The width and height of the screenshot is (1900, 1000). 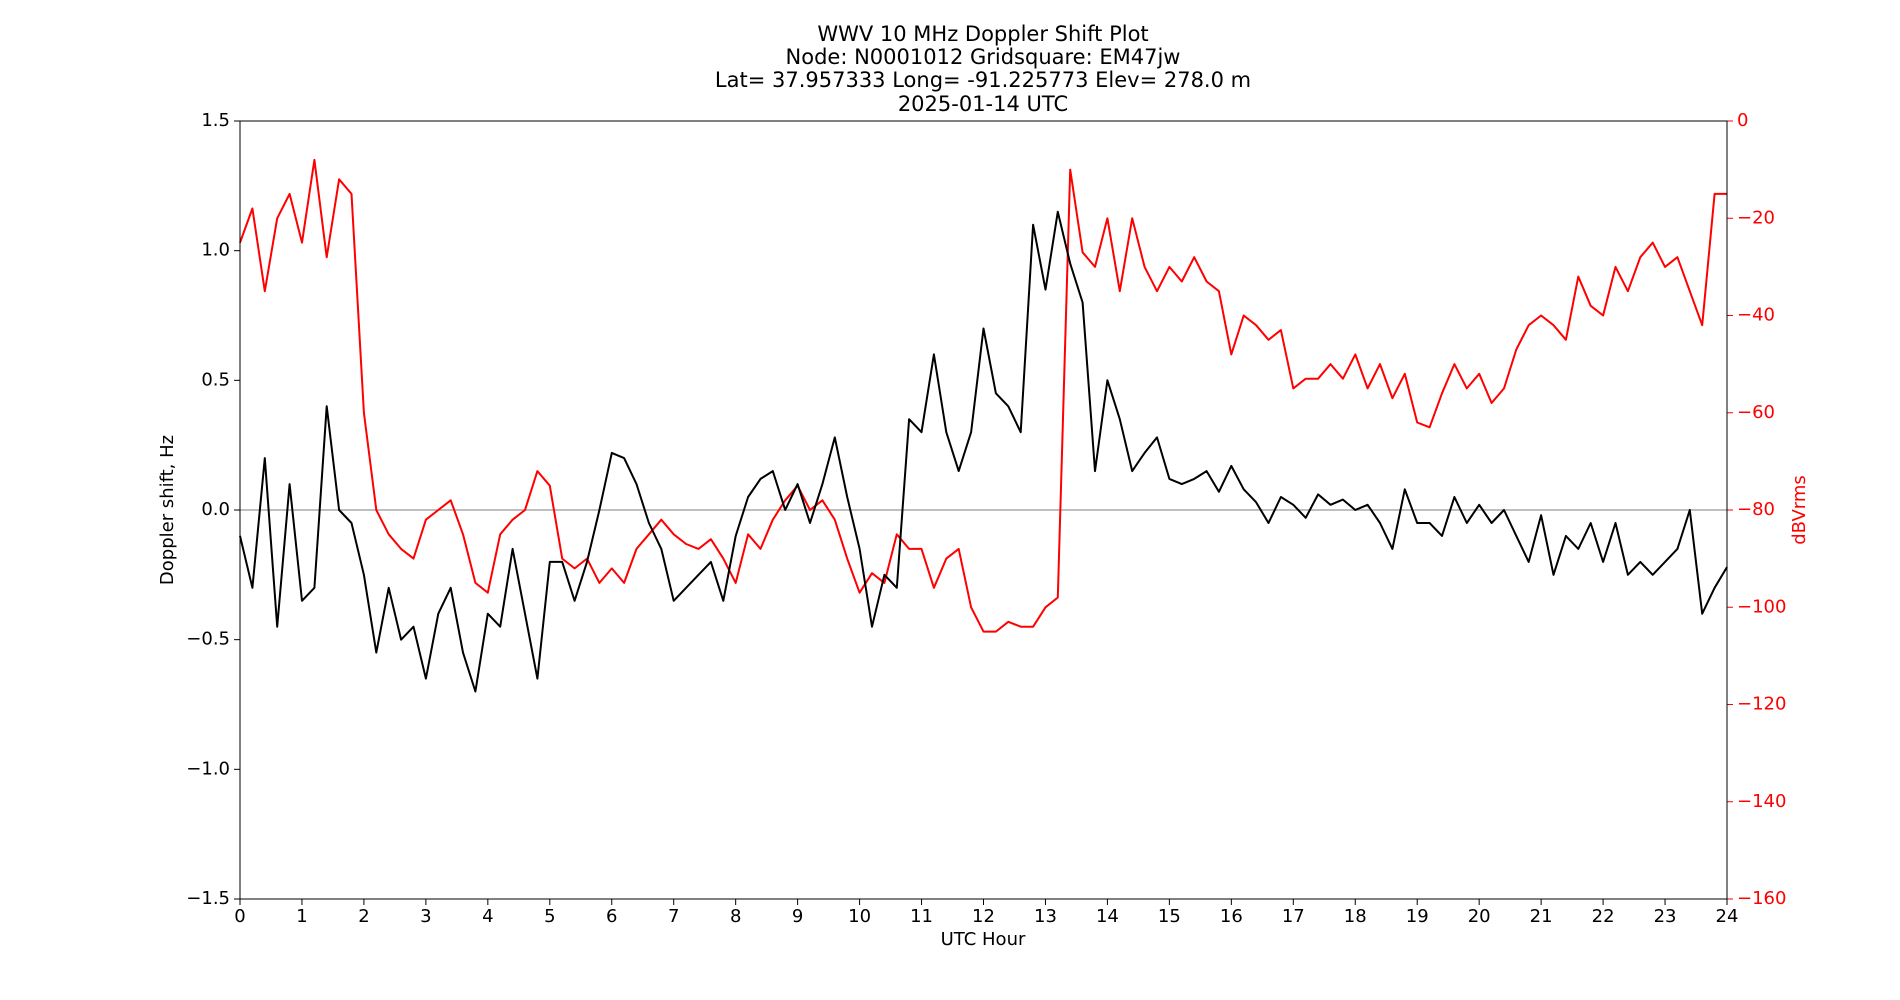 What do you see at coordinates (1355, 916) in the screenshot?
I see `x-tick-label: 18` at bounding box center [1355, 916].